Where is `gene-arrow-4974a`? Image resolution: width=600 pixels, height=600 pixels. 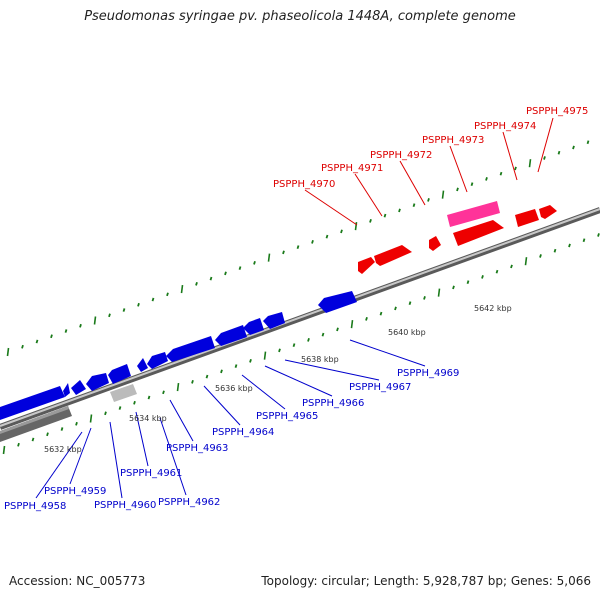
gene-arrow-4974a is located at coordinates (478, 233).